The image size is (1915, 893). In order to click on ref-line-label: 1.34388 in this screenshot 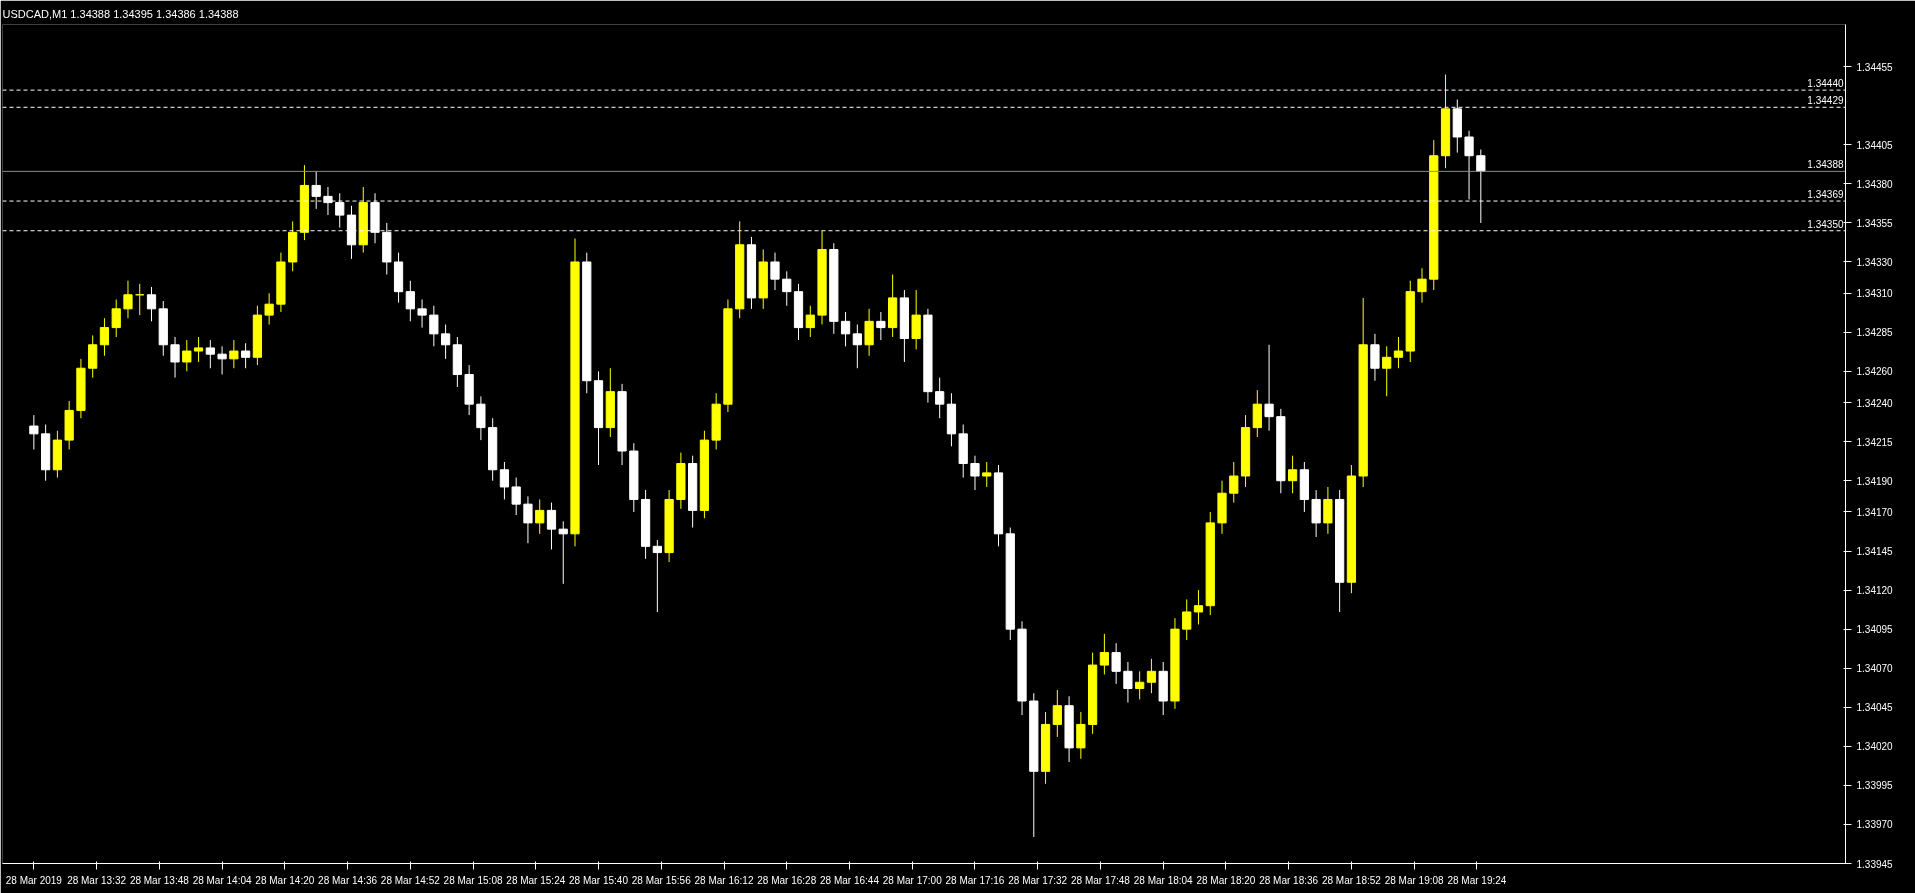, I will do `click(1825, 165)`.